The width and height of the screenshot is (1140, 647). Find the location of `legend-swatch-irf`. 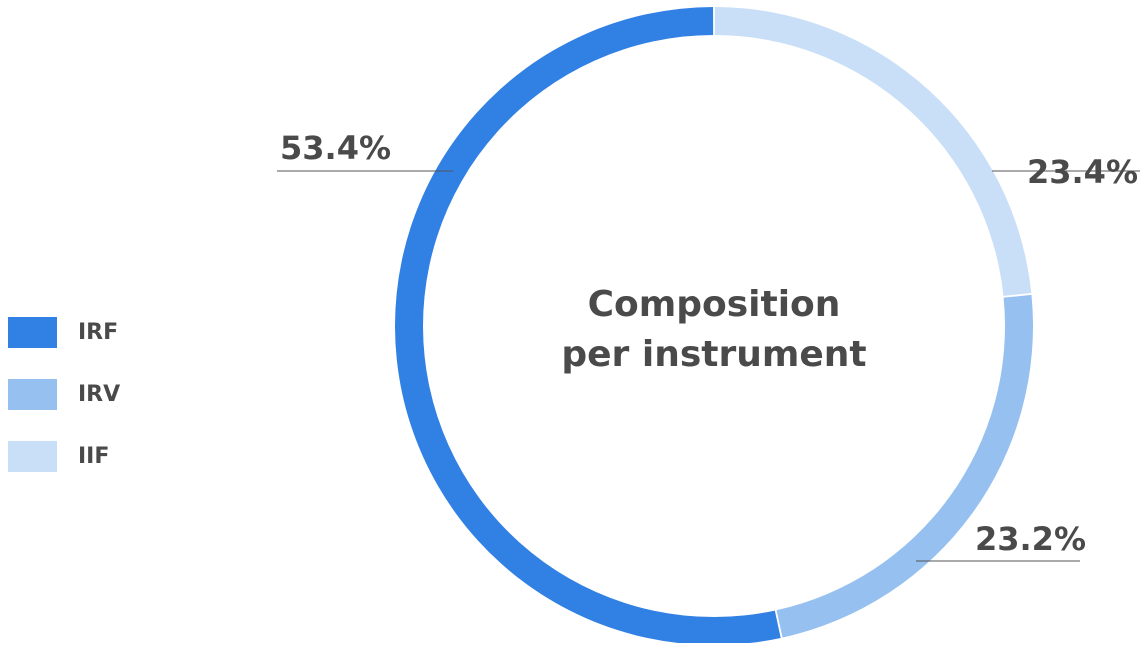

legend-swatch-irf is located at coordinates (32, 332).